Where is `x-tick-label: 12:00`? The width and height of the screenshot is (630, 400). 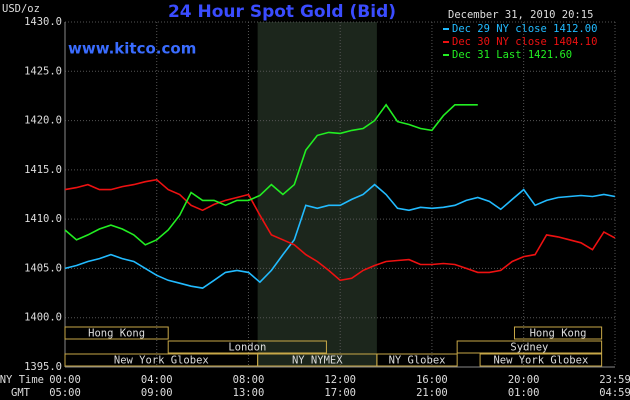
x-tick-label: 12:00 is located at coordinates (340, 380).